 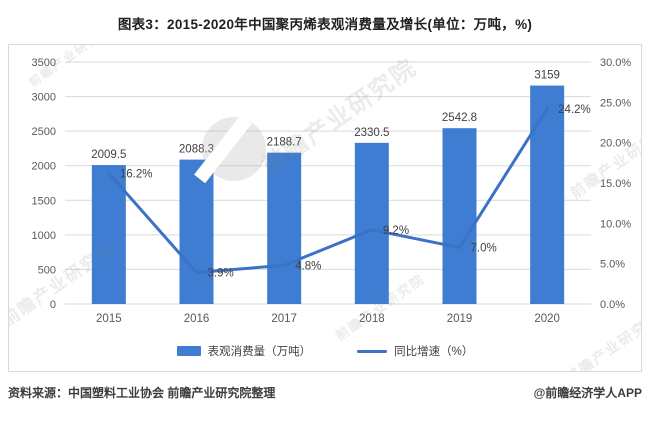 I want to click on svg-text: 0.0%, so click(x=612, y=305).